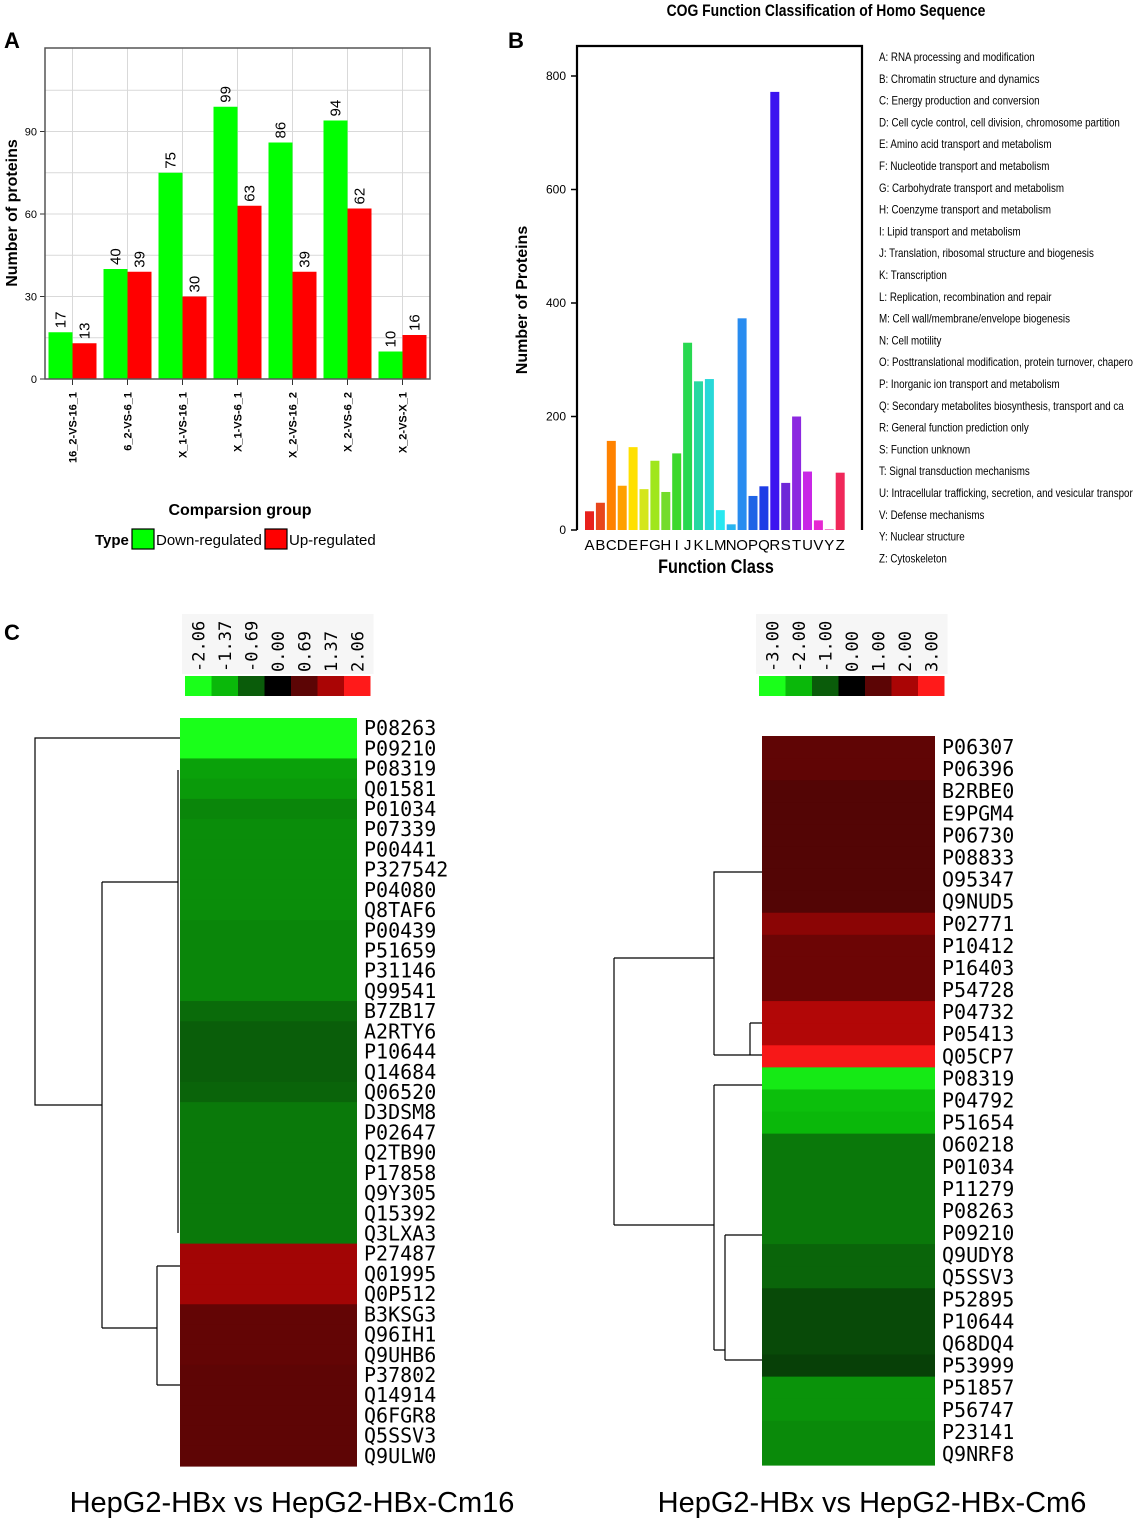 Image resolution: width=1133 pixels, height=1522 pixels. I want to click on legend-swatch-down, so click(143, 539).